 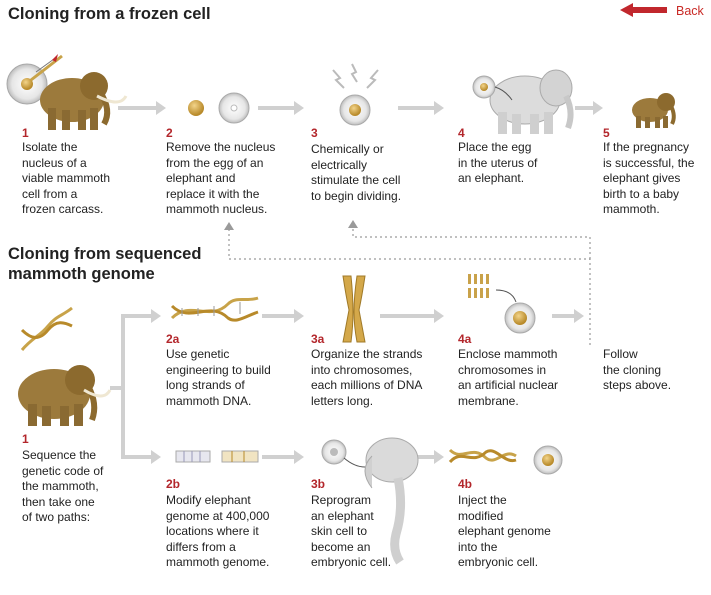 I want to click on genome-bars-icon, so click(x=217, y=456).